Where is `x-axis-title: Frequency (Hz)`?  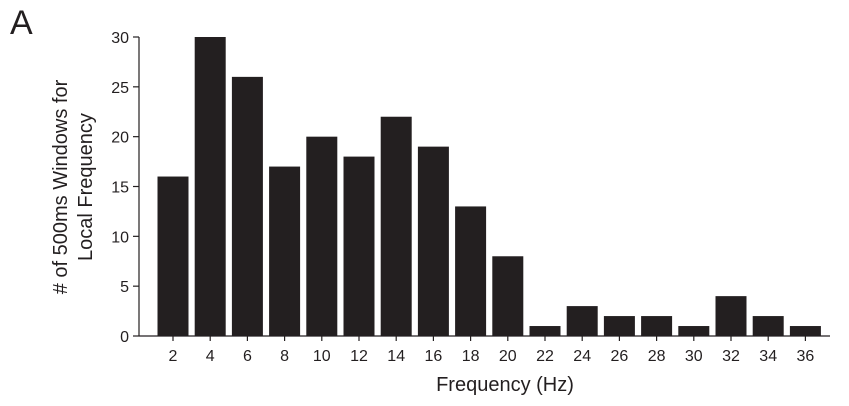
x-axis-title: Frequency (Hz) is located at coordinates (505, 385).